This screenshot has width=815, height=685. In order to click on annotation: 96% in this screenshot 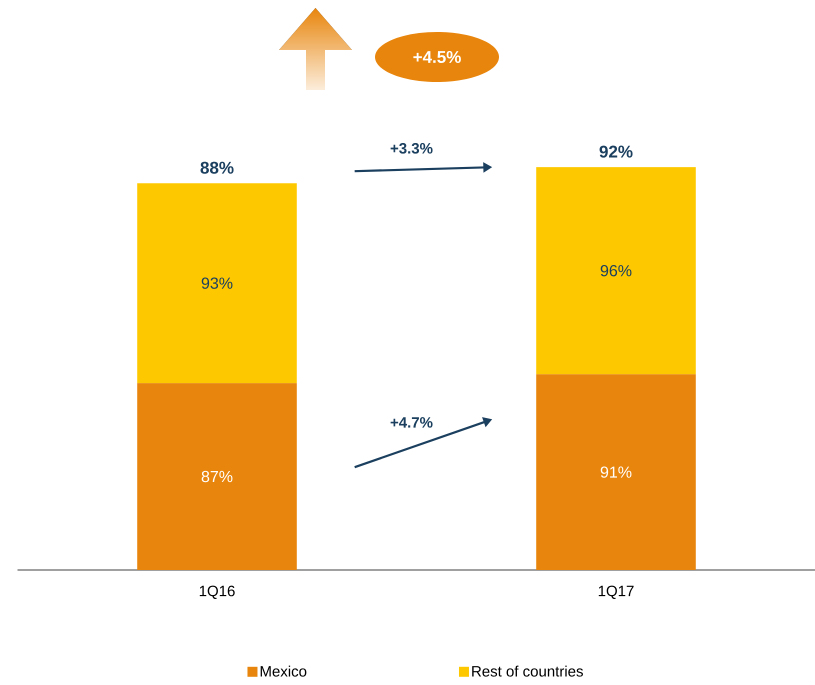, I will do `click(616, 270)`.